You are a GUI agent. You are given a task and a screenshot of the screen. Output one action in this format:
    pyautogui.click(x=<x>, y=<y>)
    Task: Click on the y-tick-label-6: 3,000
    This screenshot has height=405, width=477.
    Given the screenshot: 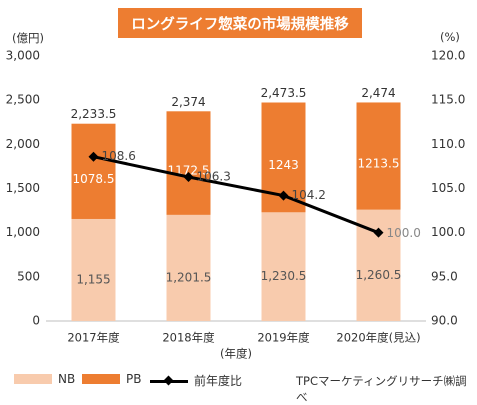 What is the action you would take?
    pyautogui.click(x=23, y=56)
    